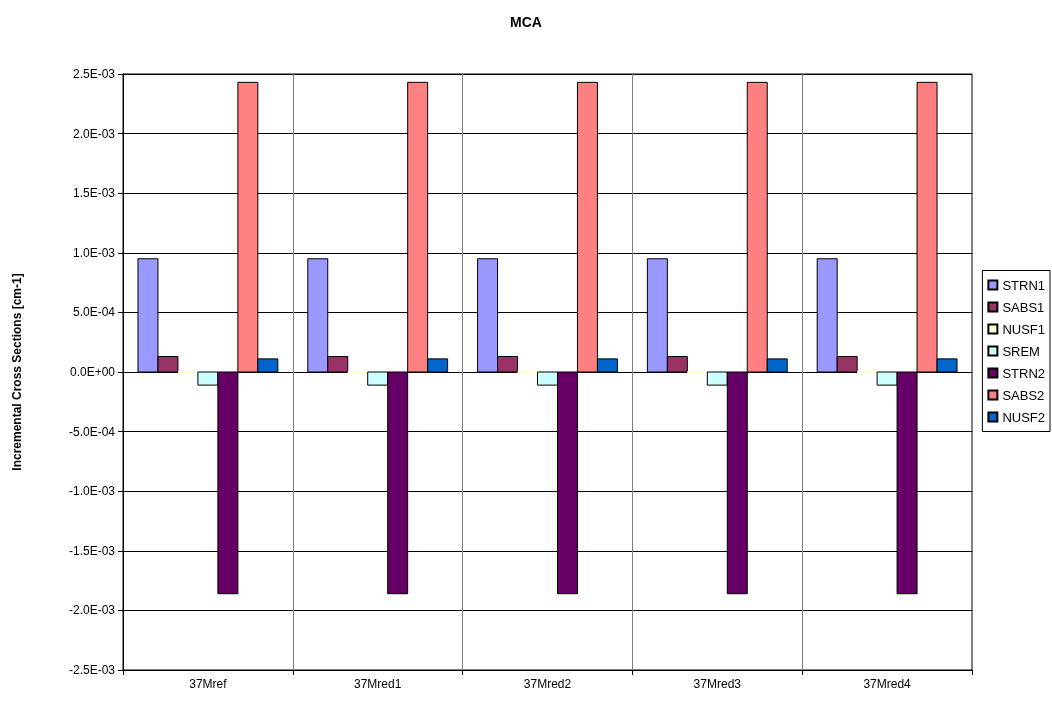 Image resolution: width=1052 pixels, height=702 pixels. What do you see at coordinates (526, 22) in the screenshot?
I see `chart-title: MCA` at bounding box center [526, 22].